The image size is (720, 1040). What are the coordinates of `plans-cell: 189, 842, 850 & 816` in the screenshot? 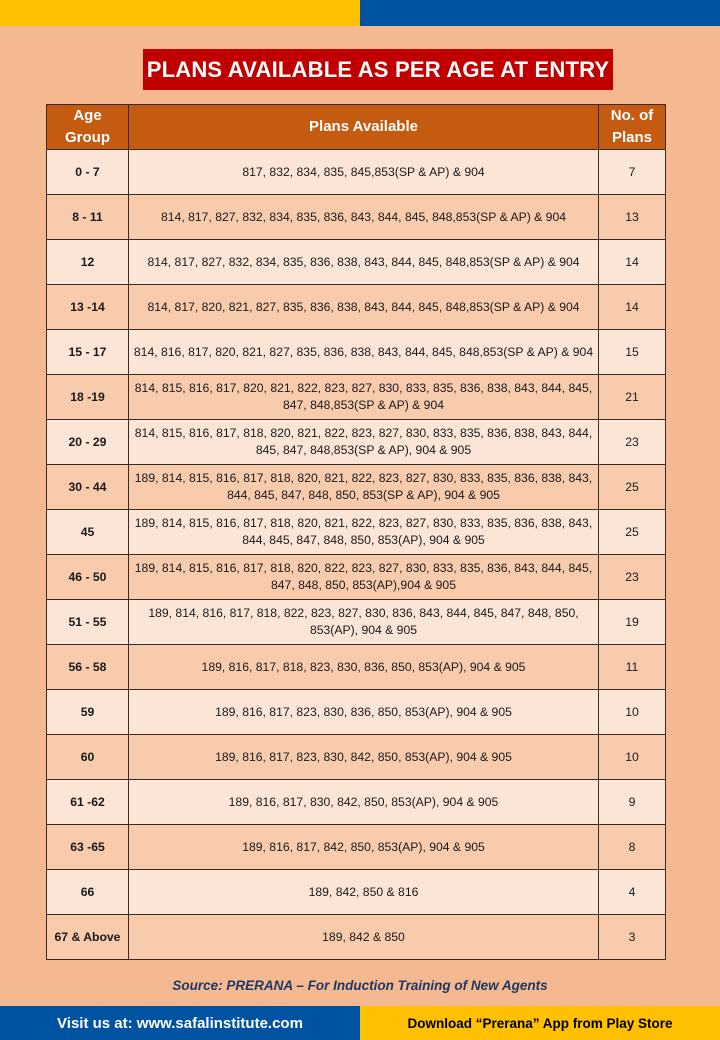 It's located at (363, 892).